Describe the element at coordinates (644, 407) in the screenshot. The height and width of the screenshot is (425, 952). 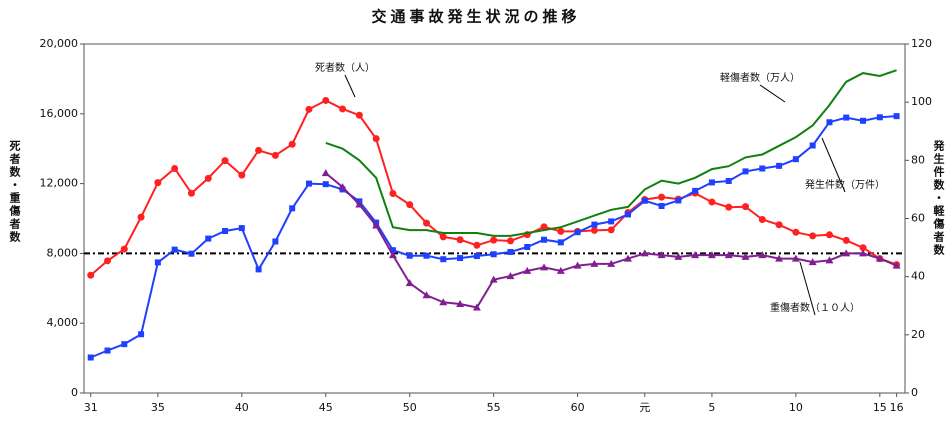
I see `x-tick-label: 元` at that location.